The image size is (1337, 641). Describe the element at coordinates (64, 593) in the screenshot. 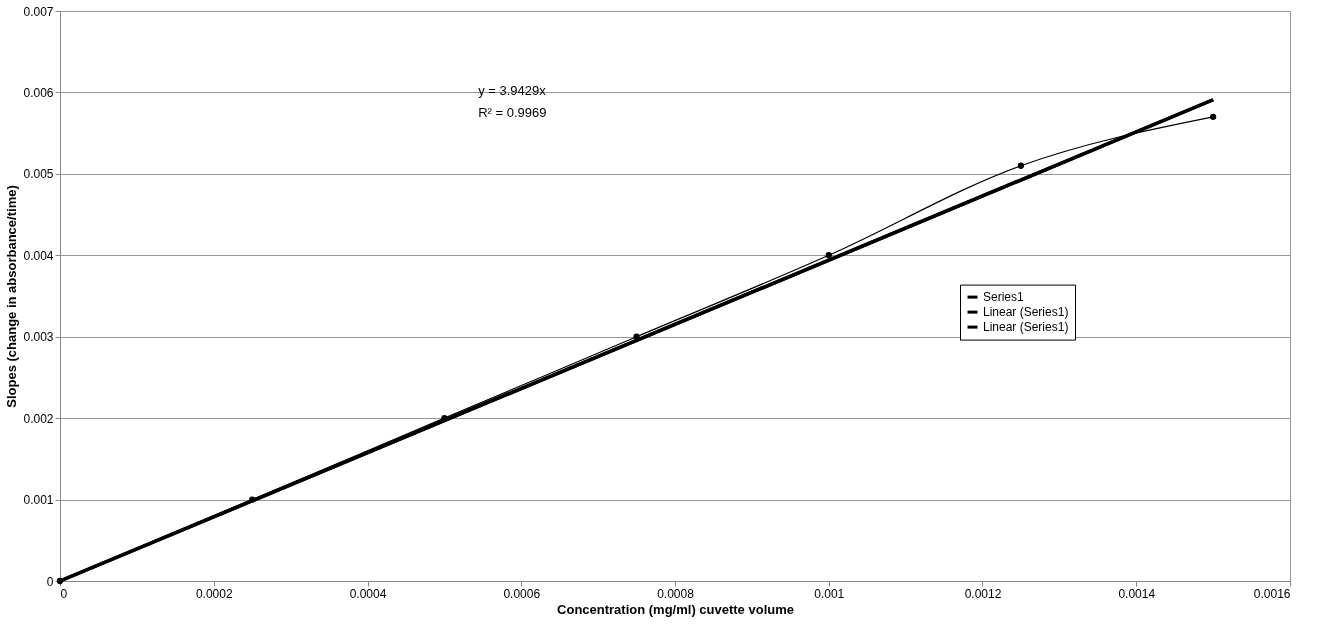

I see `x-tick-label: 0` at that location.